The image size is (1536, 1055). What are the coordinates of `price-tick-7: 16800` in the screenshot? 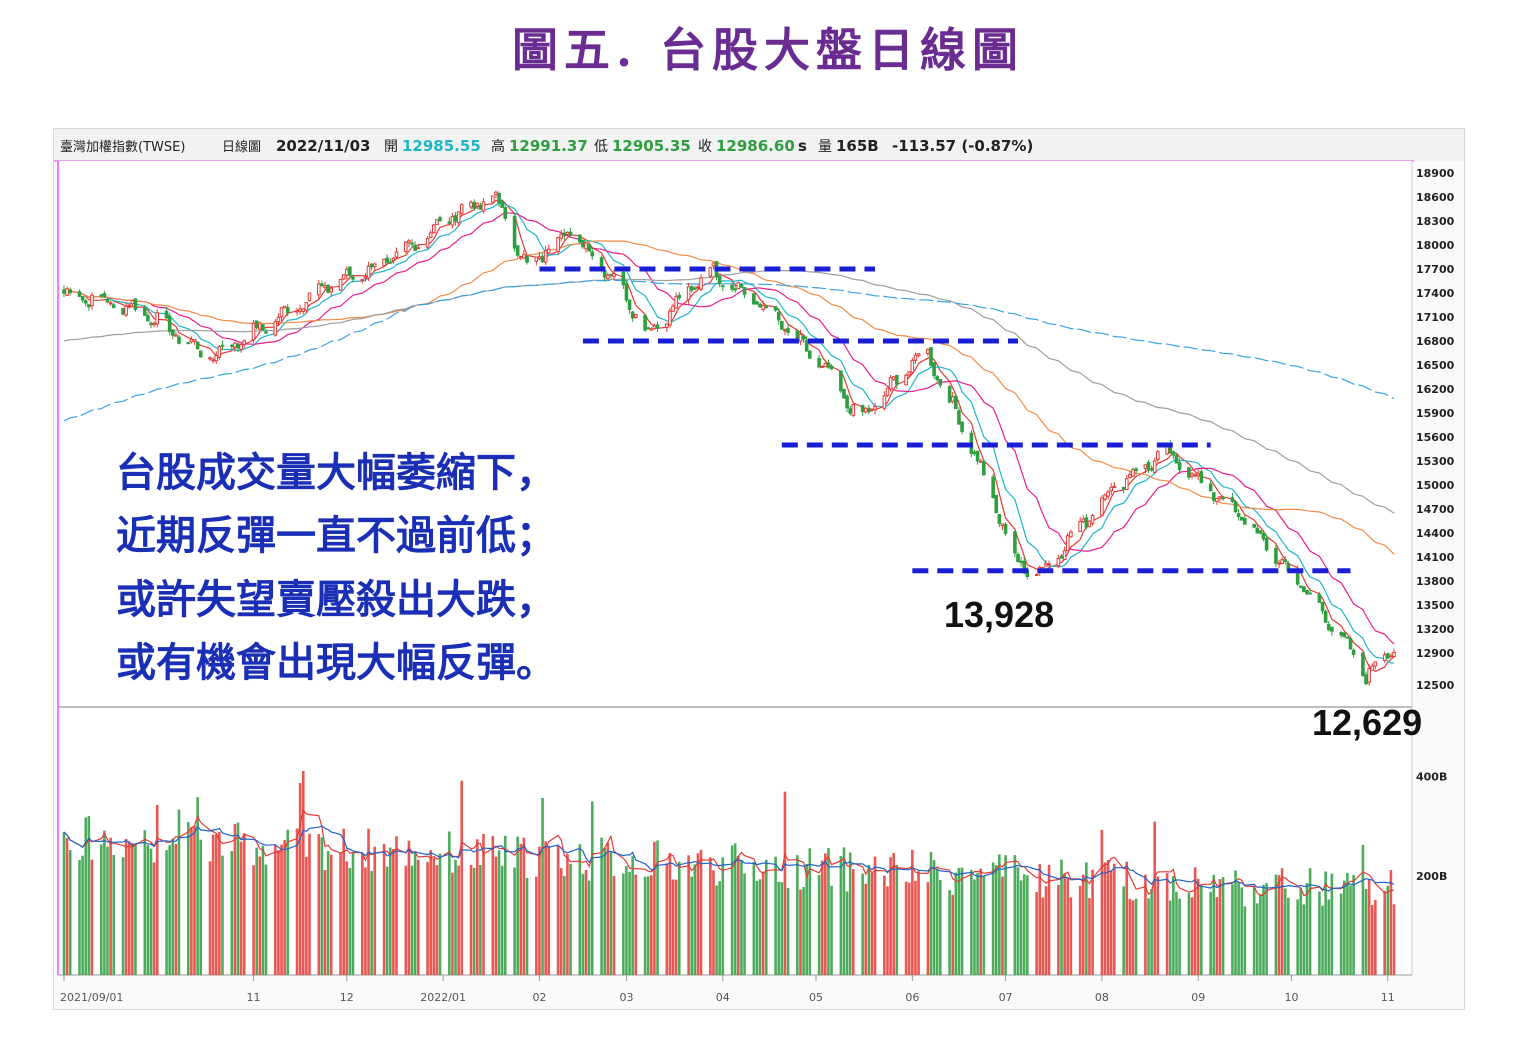 It's located at (1435, 341).